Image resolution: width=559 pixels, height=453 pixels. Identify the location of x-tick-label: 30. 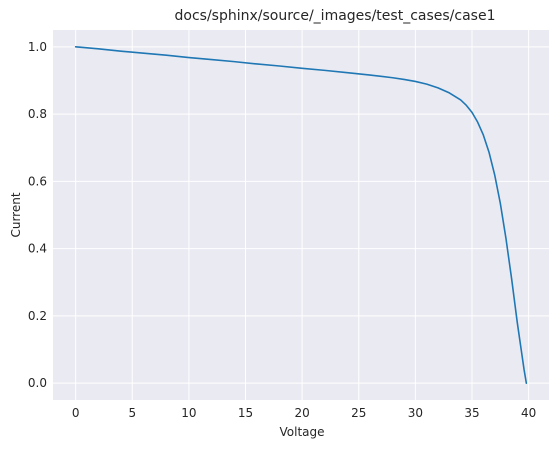
(415, 413).